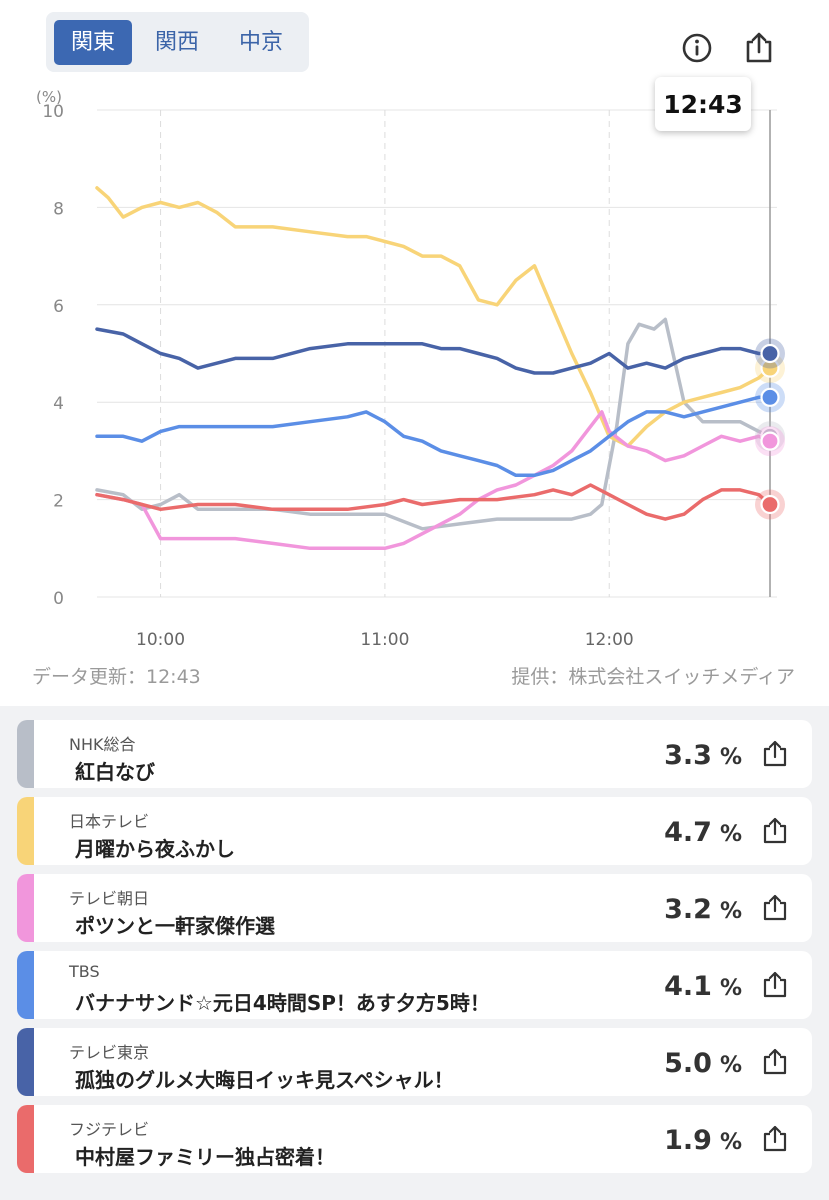 The height and width of the screenshot is (1200, 829). I want to click on chart-footer: データ更新：12:43 提供：株式会社スイッチメディア, so click(413, 675).